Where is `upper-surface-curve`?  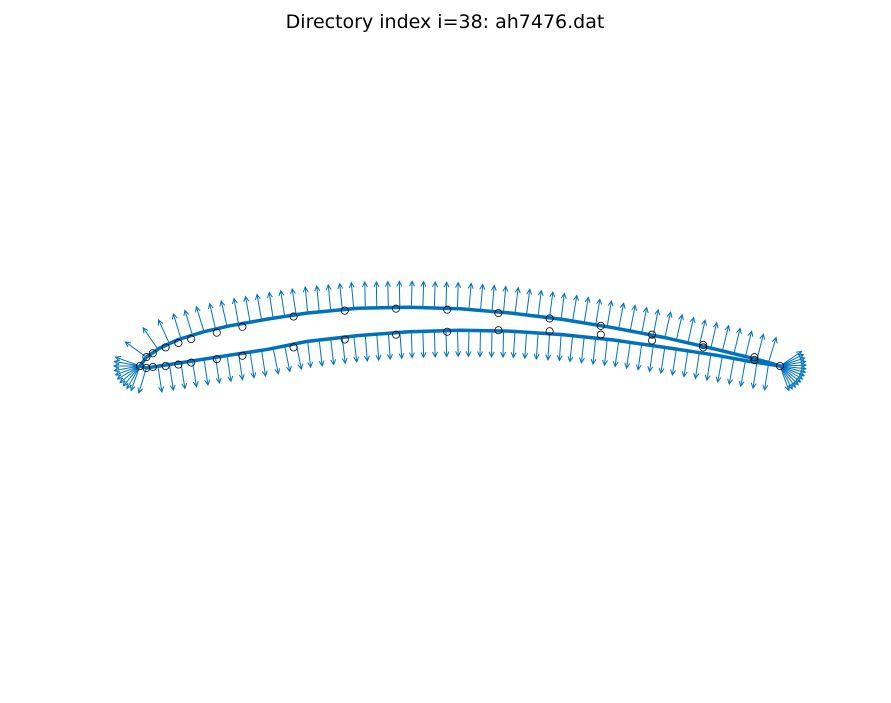 upper-surface-curve is located at coordinates (460, 336).